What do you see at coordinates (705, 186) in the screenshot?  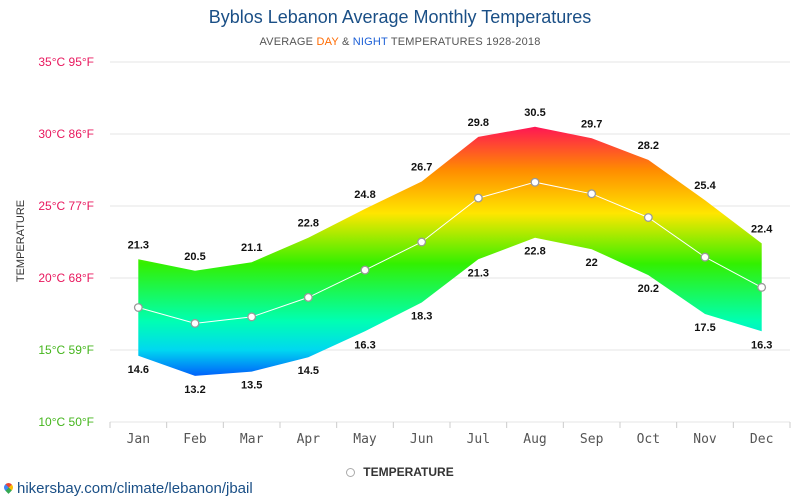 I see `day-value-label: 25.4` at bounding box center [705, 186].